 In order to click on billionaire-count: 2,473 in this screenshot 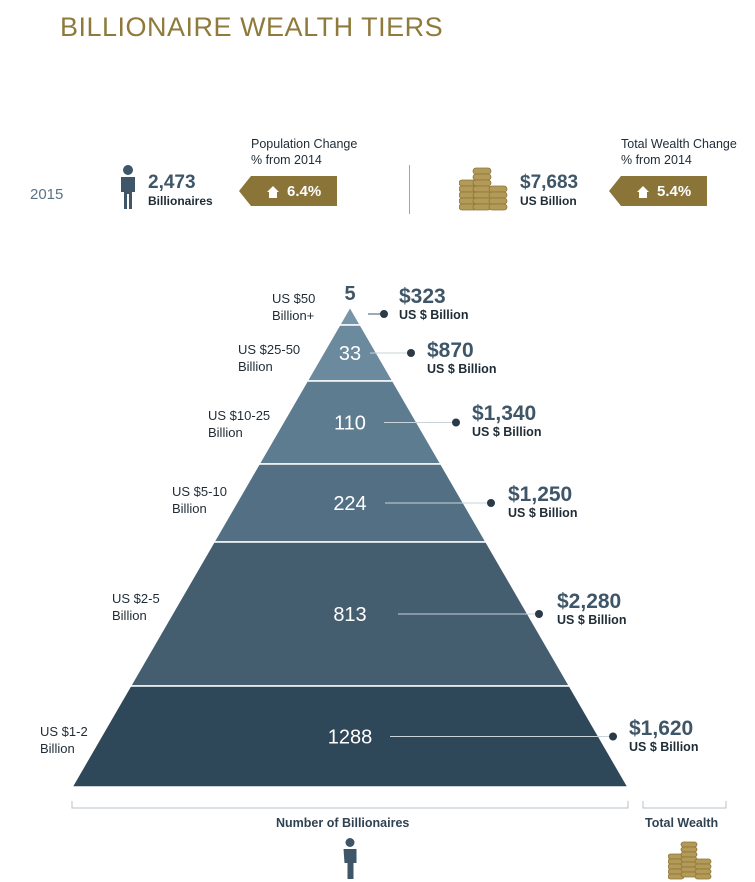, I will do `click(172, 182)`.